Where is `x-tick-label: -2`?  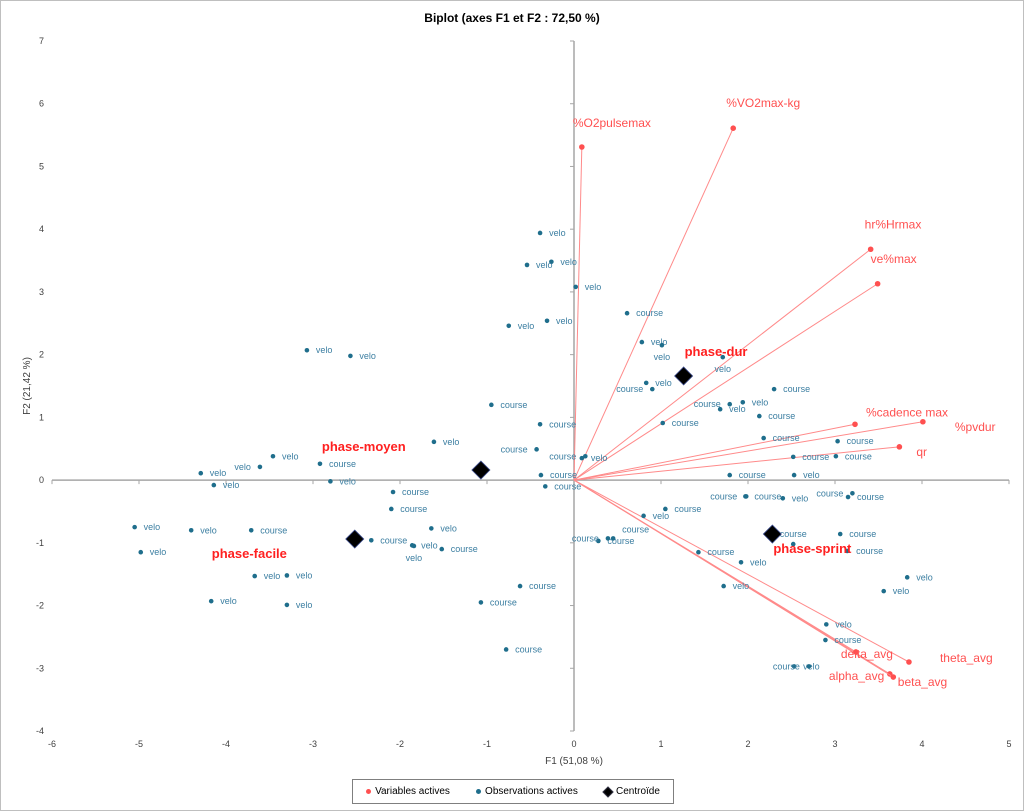 x-tick-label: -2 is located at coordinates (400, 744).